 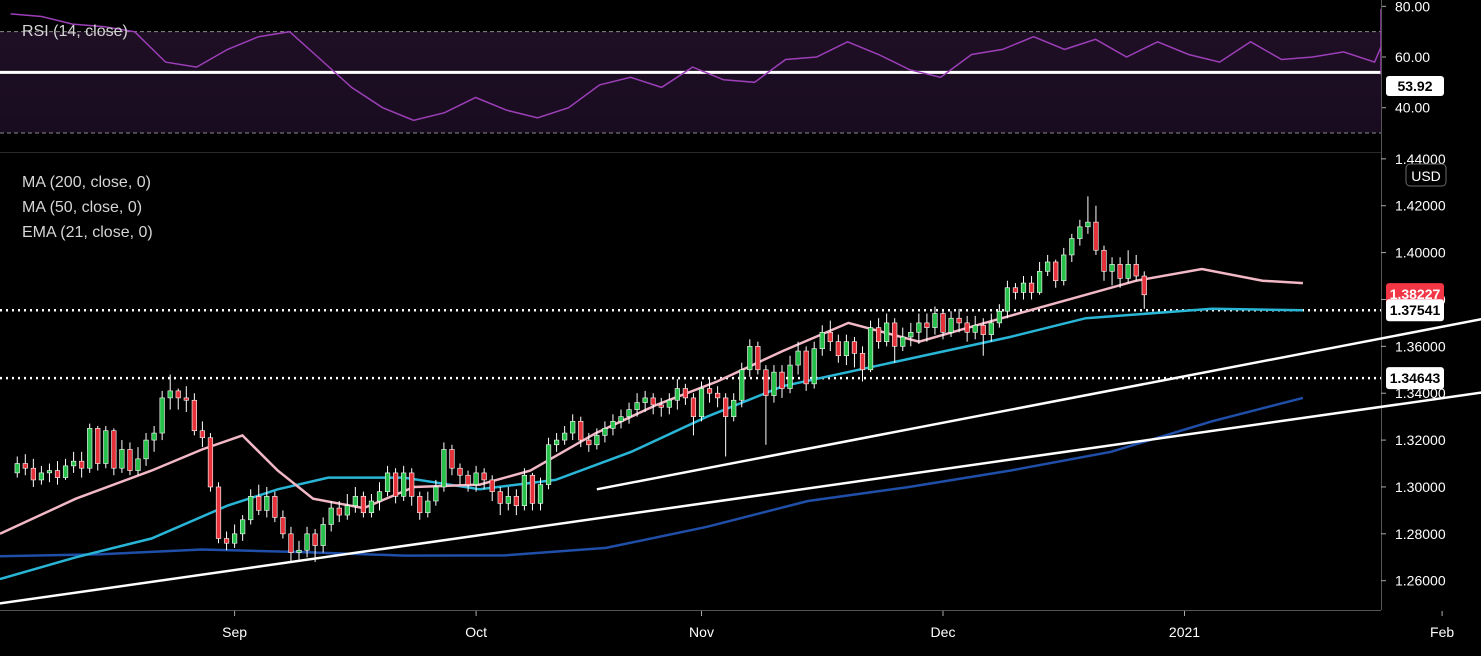 I want to click on currency-button-frame, so click(x=1426, y=175).